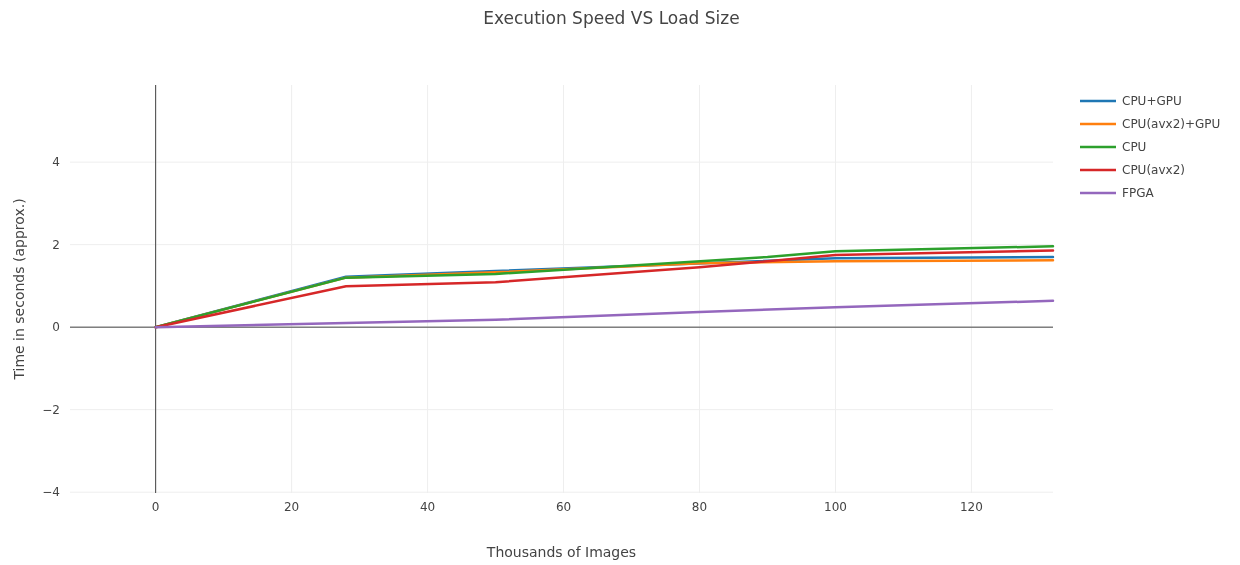 The width and height of the screenshot is (1240, 565). What do you see at coordinates (51, 409) in the screenshot?
I see `y-tick-label: −2` at bounding box center [51, 409].